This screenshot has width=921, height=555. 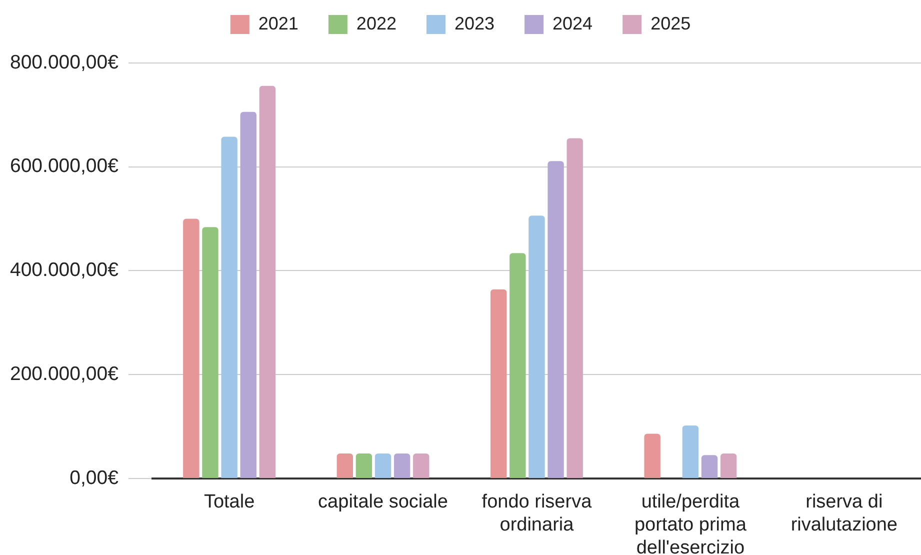 I want to click on x-tick-label: riserva di rivalutazione, so click(x=844, y=513).